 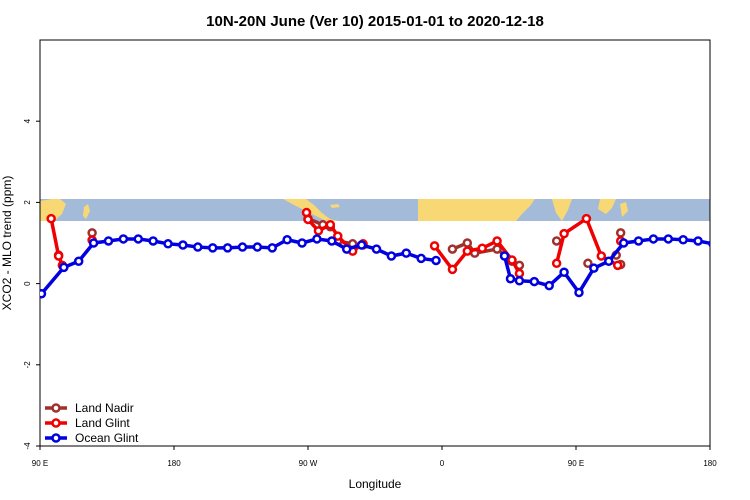 What do you see at coordinates (562, 210) in the screenshot?
I see `map-land-india` at bounding box center [562, 210].